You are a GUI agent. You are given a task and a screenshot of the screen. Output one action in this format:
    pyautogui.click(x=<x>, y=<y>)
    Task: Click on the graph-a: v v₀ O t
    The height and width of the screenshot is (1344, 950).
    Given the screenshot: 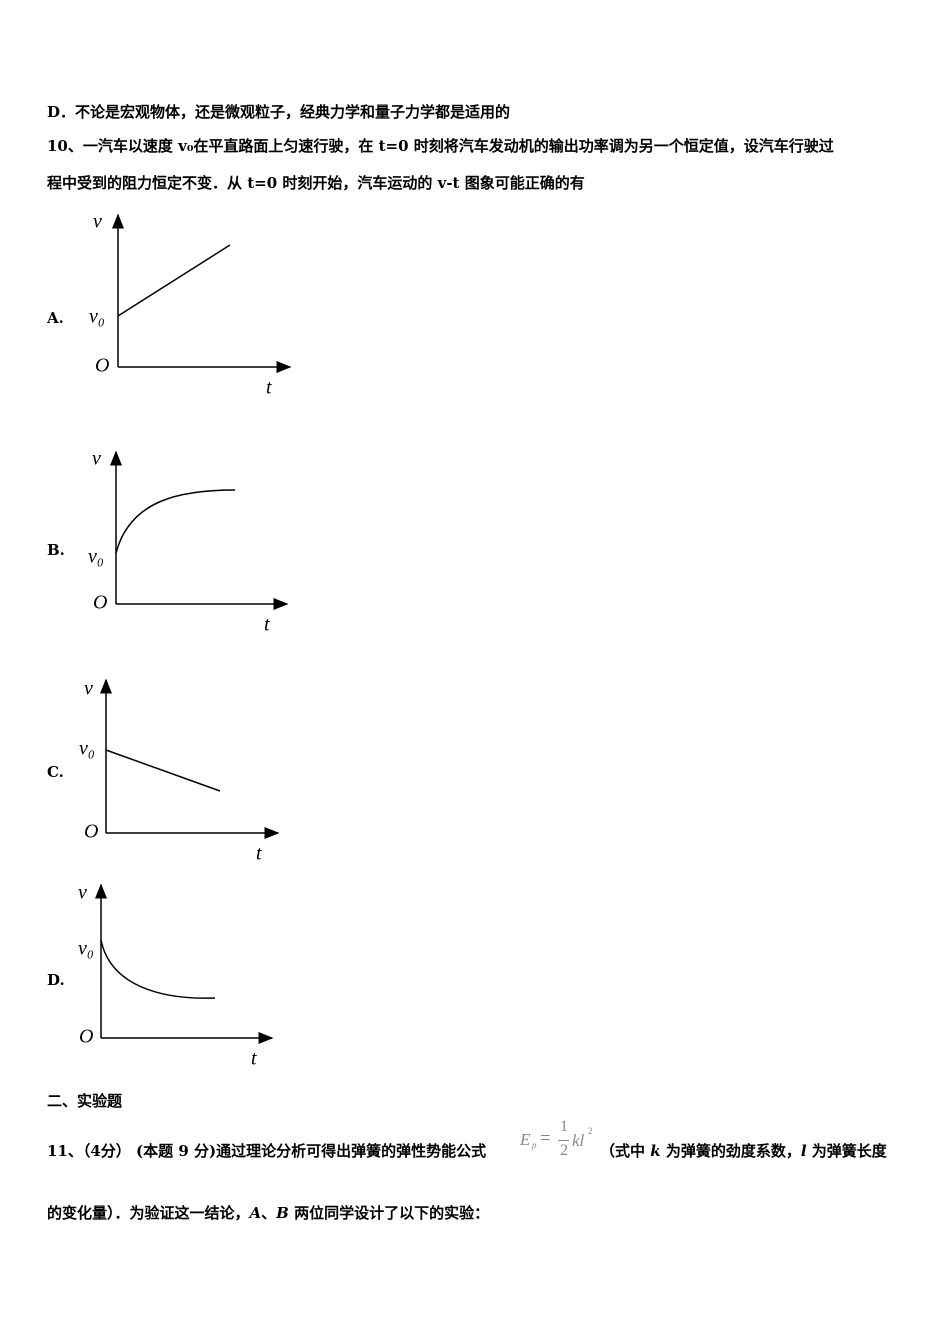 What is the action you would take?
    pyautogui.click(x=190, y=305)
    